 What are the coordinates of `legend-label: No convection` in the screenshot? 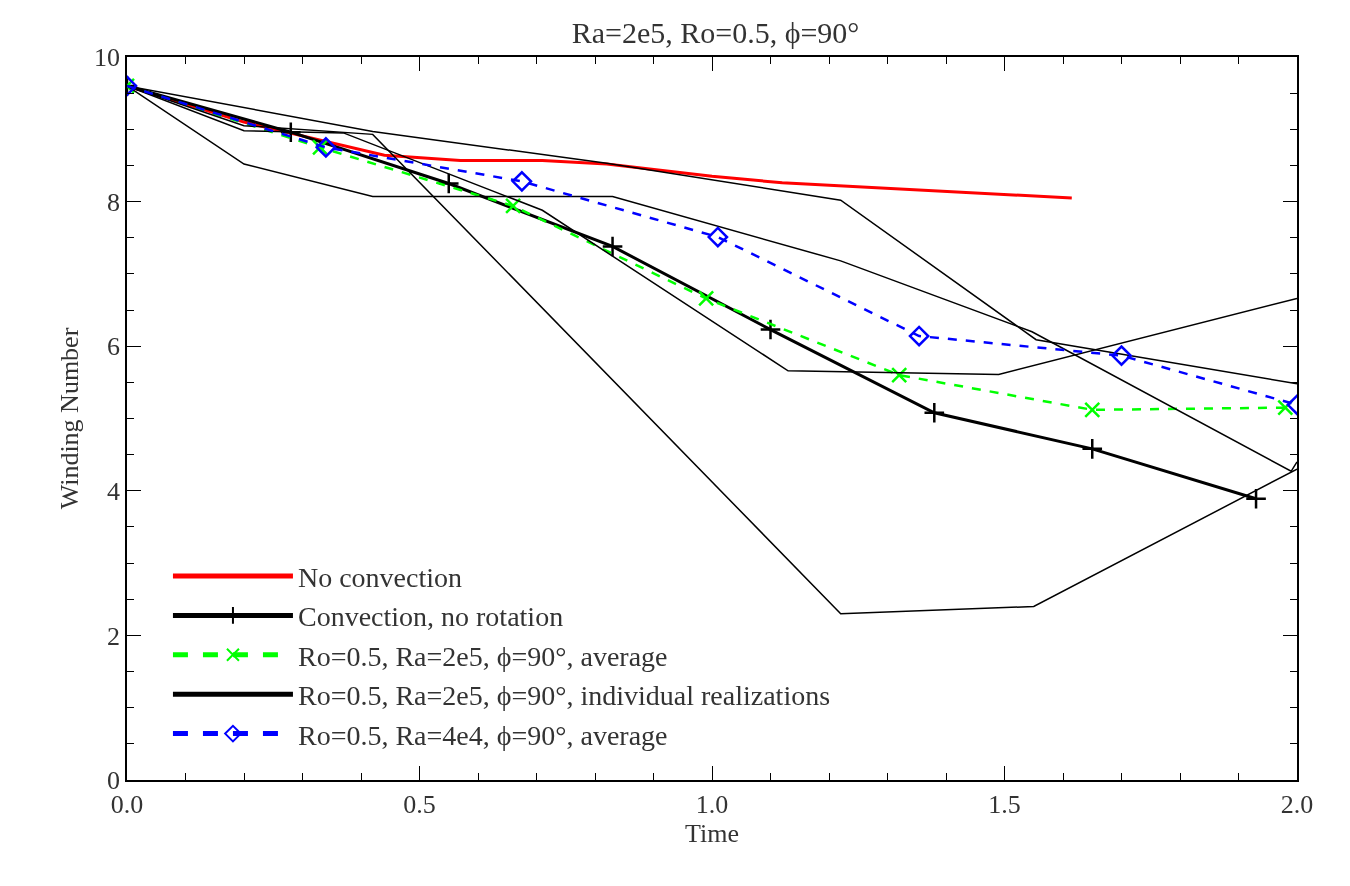 It's located at (380, 577).